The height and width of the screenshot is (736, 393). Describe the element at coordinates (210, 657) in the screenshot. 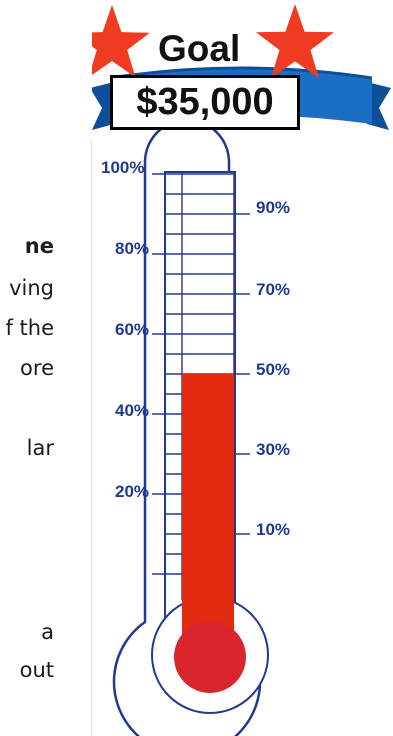

I see `bulb-fill` at that location.